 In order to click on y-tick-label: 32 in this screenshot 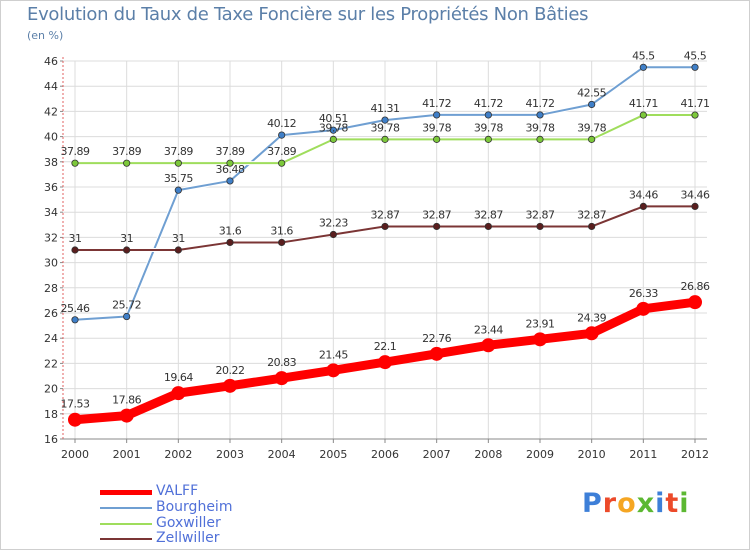, I will do `click(51, 237)`.